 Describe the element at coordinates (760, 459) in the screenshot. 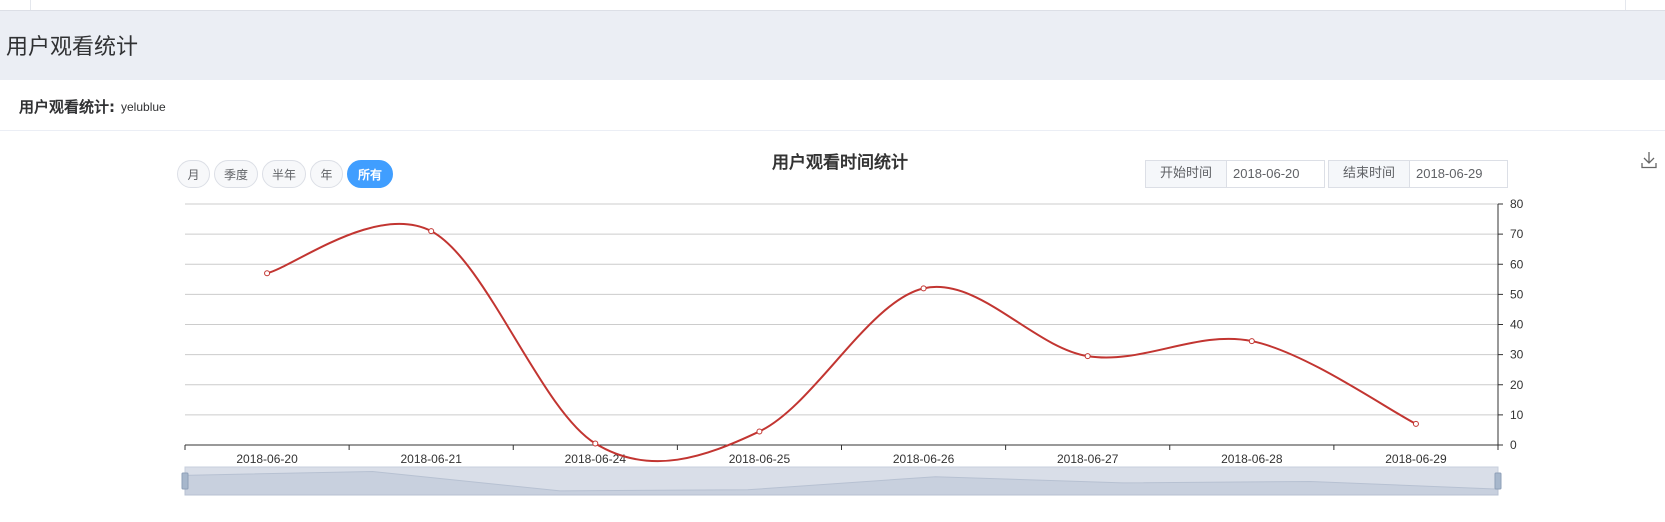

I see `x-tick-label: 2018-06-25` at that location.